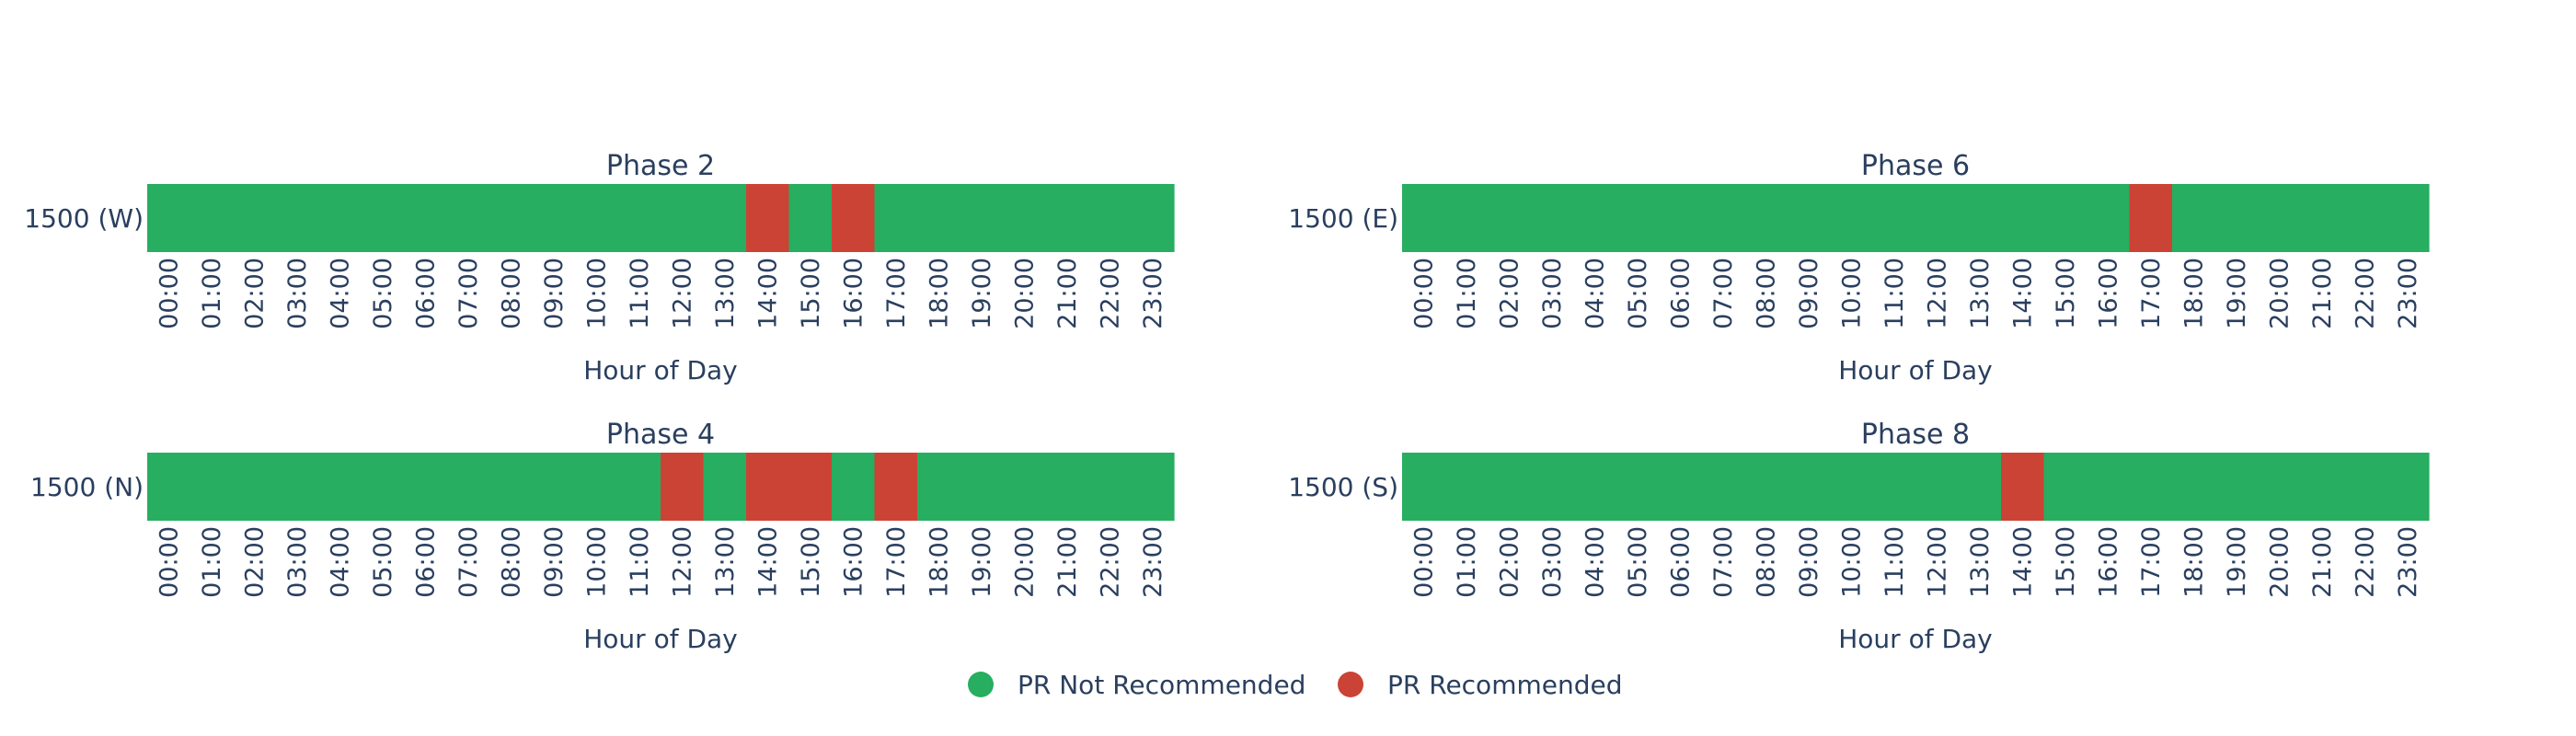 This screenshot has height=736, width=2576. What do you see at coordinates (1723, 293) in the screenshot?
I see `x-tick-label: 07:00` at bounding box center [1723, 293].